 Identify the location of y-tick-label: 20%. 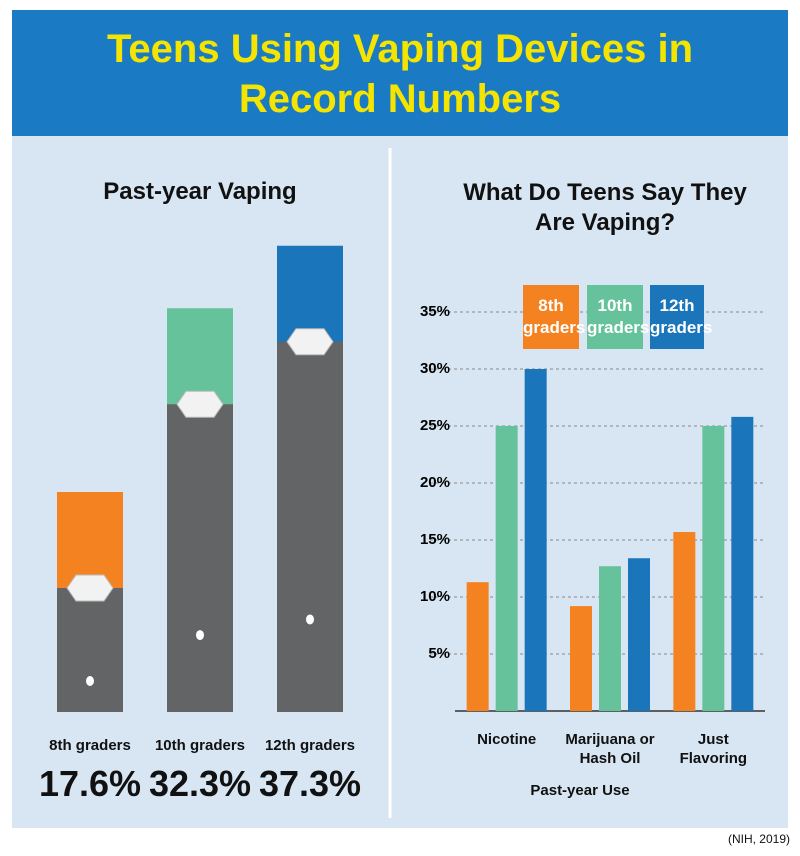
(435, 482).